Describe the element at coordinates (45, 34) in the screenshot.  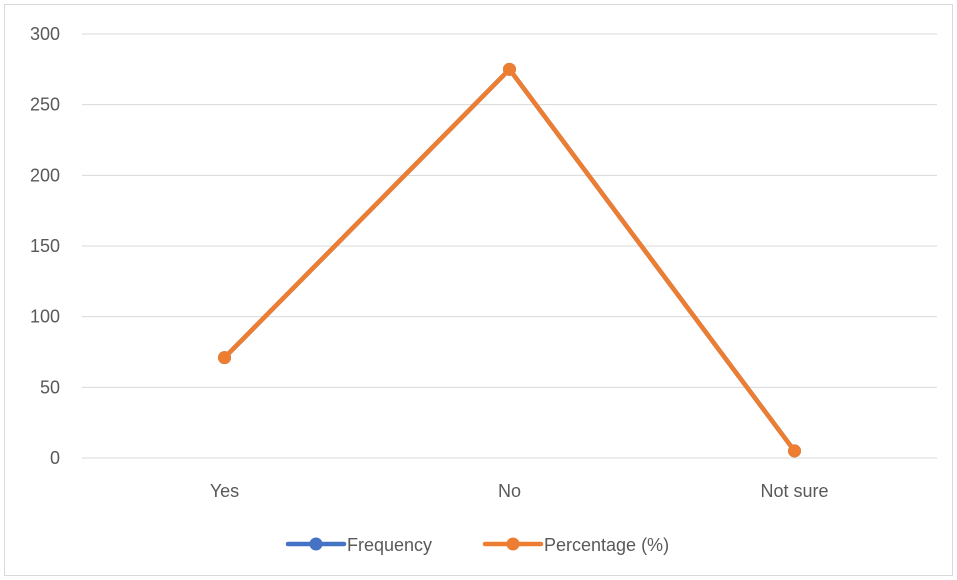
I see `y-tick-label: 300` at that location.